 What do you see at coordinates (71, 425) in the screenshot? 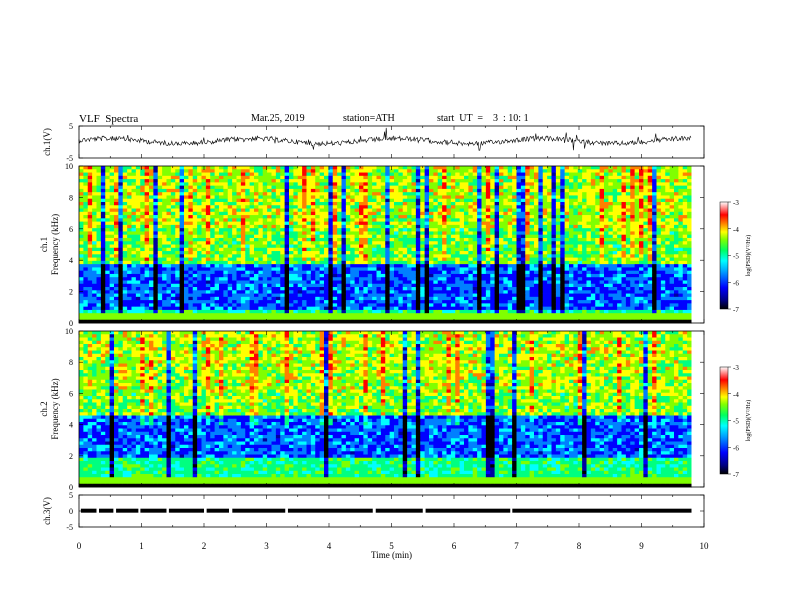
I see `ch2-spectrogram-ytick-label: 4` at bounding box center [71, 425].